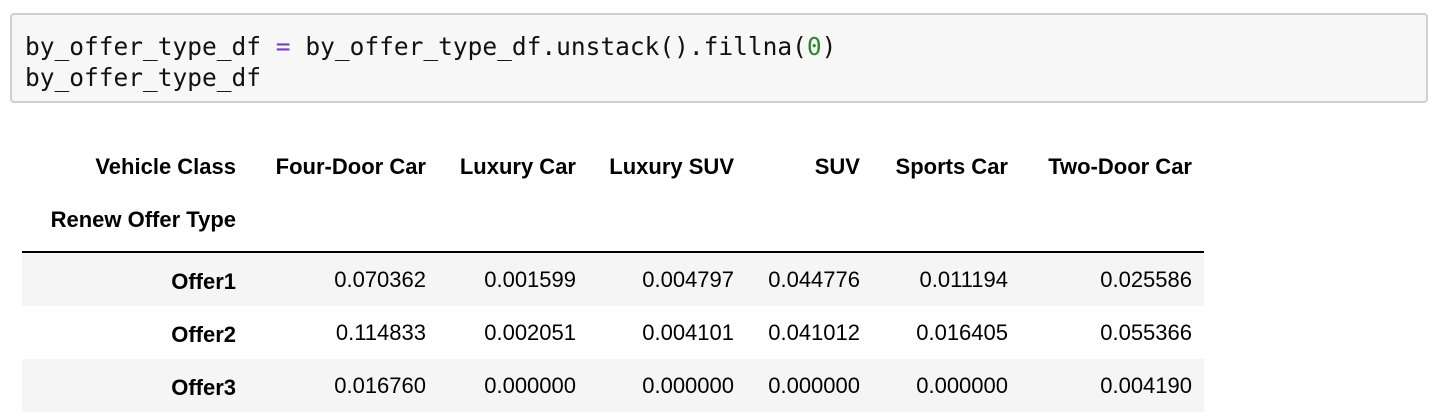  What do you see at coordinates (143, 77) in the screenshot?
I see `code-line-2: by_offer_type_df` at bounding box center [143, 77].